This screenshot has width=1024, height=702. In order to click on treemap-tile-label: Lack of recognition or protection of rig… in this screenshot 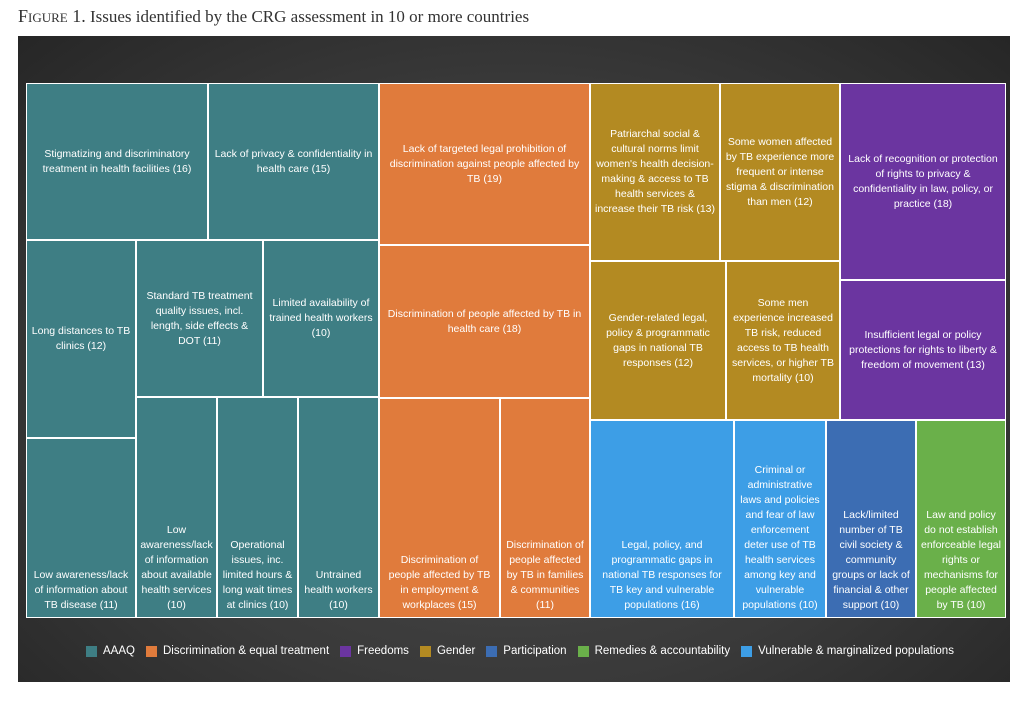, I will do `click(923, 181)`.